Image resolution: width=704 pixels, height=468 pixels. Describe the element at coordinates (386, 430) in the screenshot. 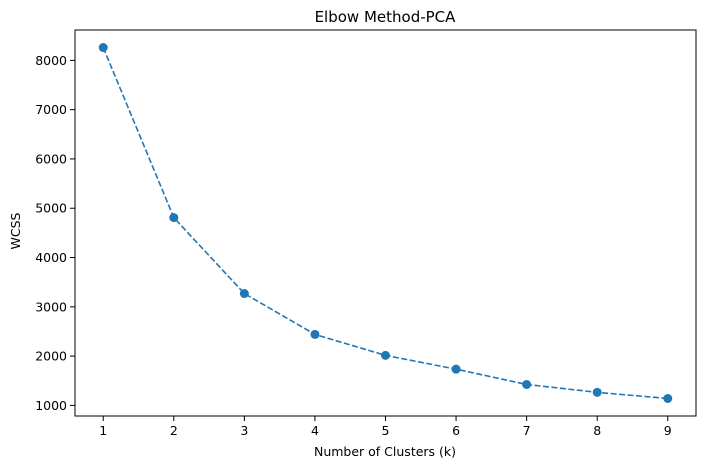

I see `x-tick-label: 5` at that location.